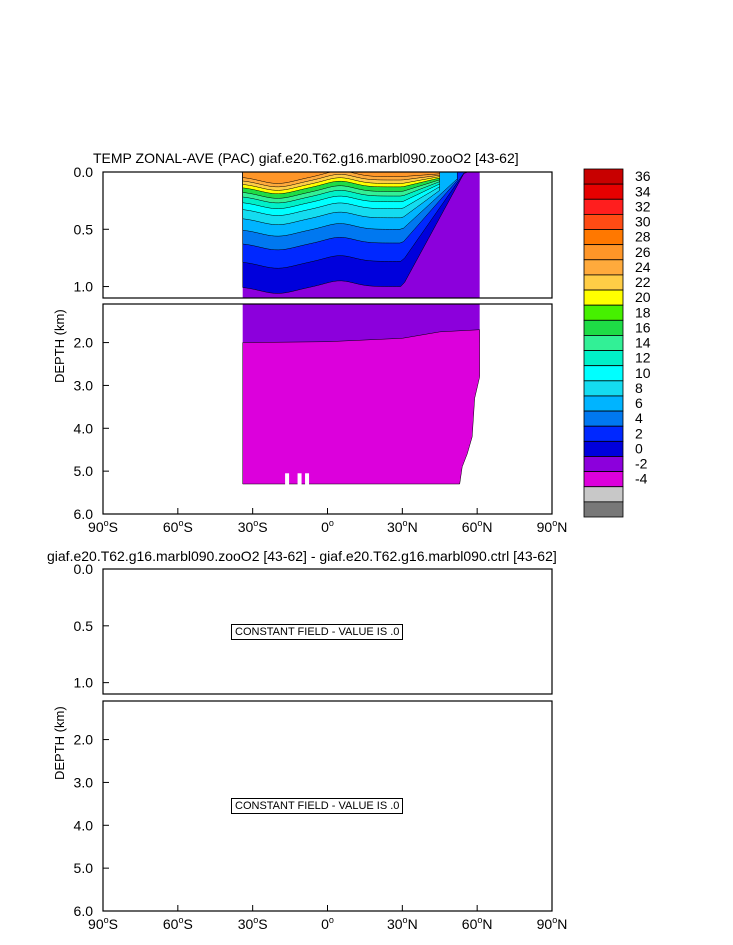 The image size is (733, 945). I want to click on y-tick-label: 0.0, so click(84, 172).